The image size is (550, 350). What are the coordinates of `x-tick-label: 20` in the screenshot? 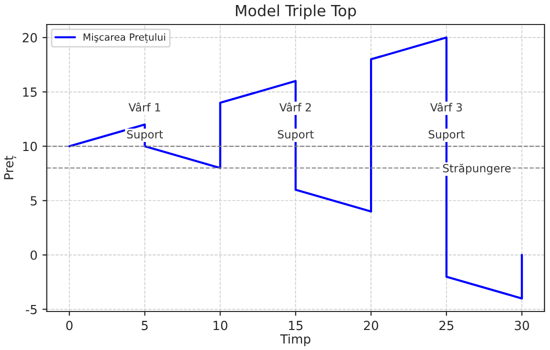 It's located at (371, 325).